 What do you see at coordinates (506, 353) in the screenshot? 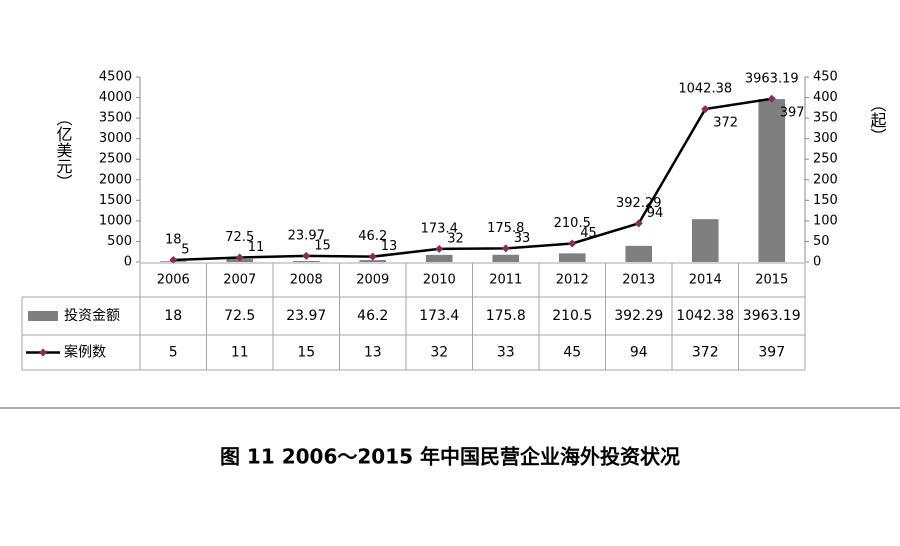
I see `table-cell: 33` at bounding box center [506, 353].